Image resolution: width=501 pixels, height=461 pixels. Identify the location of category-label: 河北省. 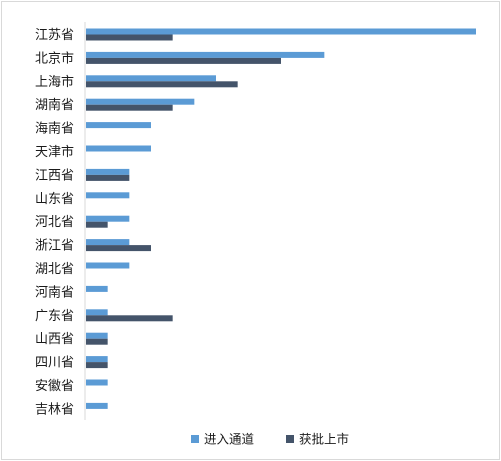
(54, 222).